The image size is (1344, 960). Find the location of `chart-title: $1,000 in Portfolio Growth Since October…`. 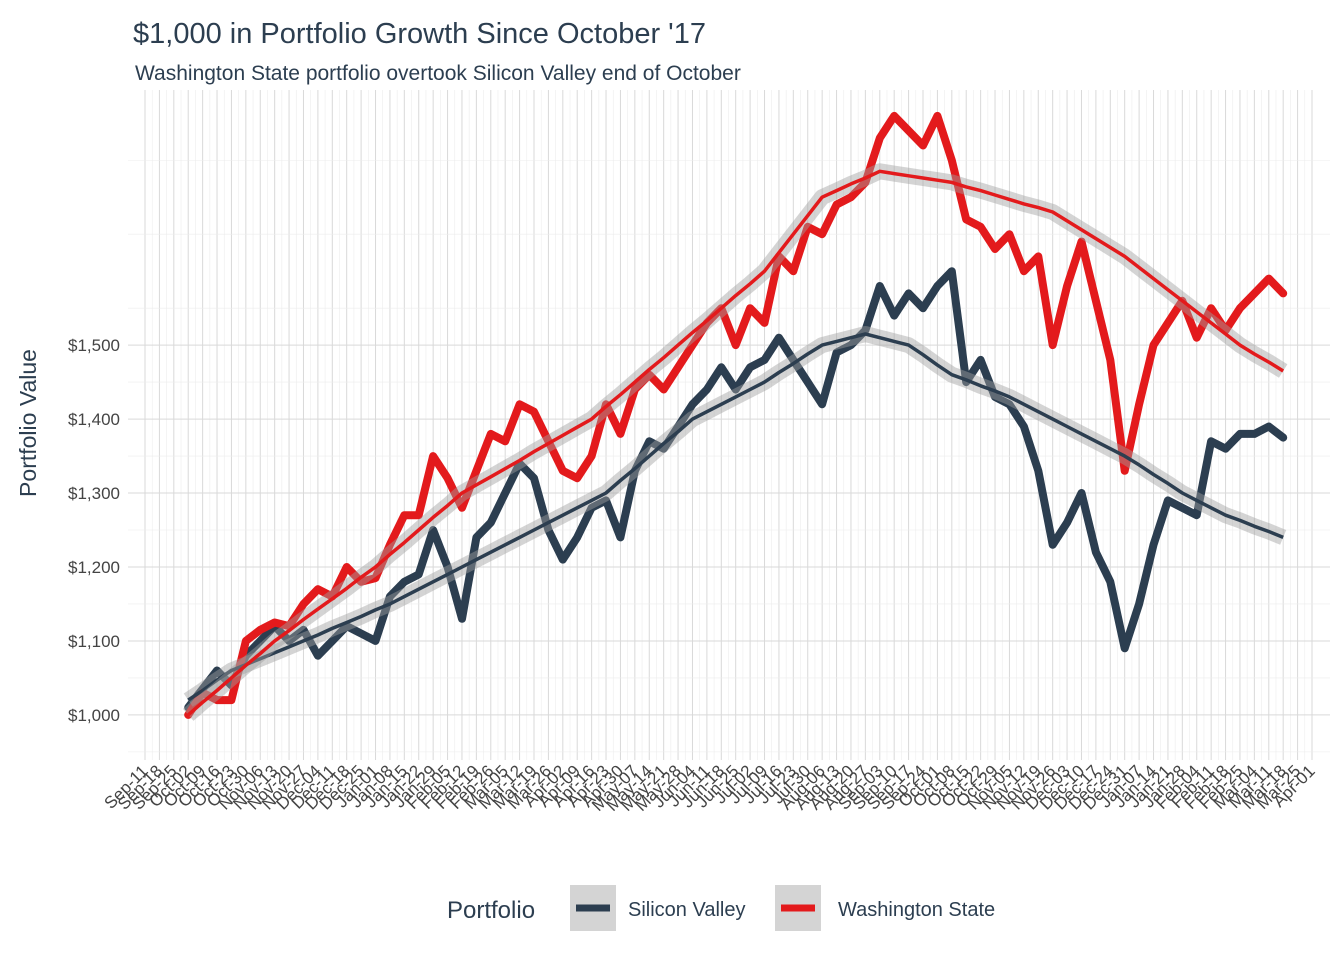

chart-title: $1,000 in Portfolio Growth Since October… is located at coordinates (419, 34).